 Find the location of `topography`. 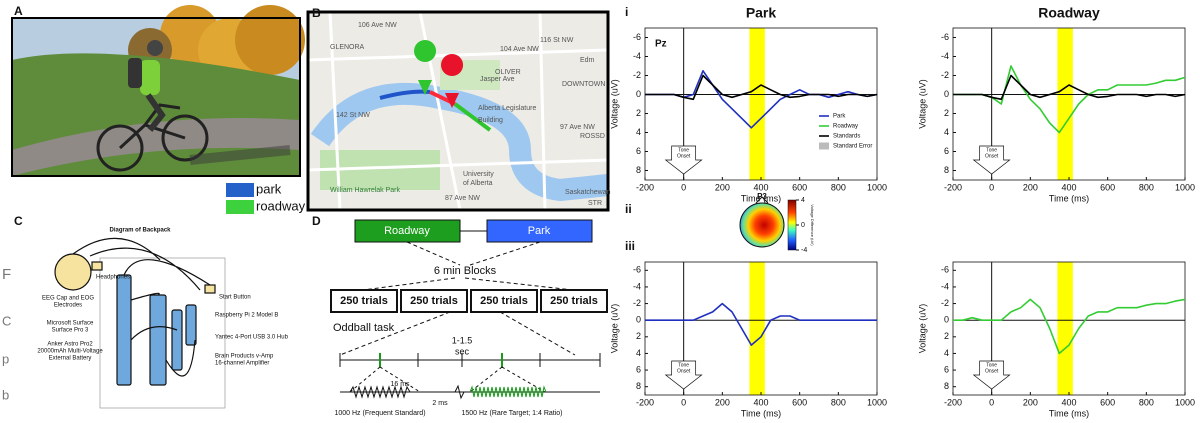

topography is located at coordinates (768, 223).